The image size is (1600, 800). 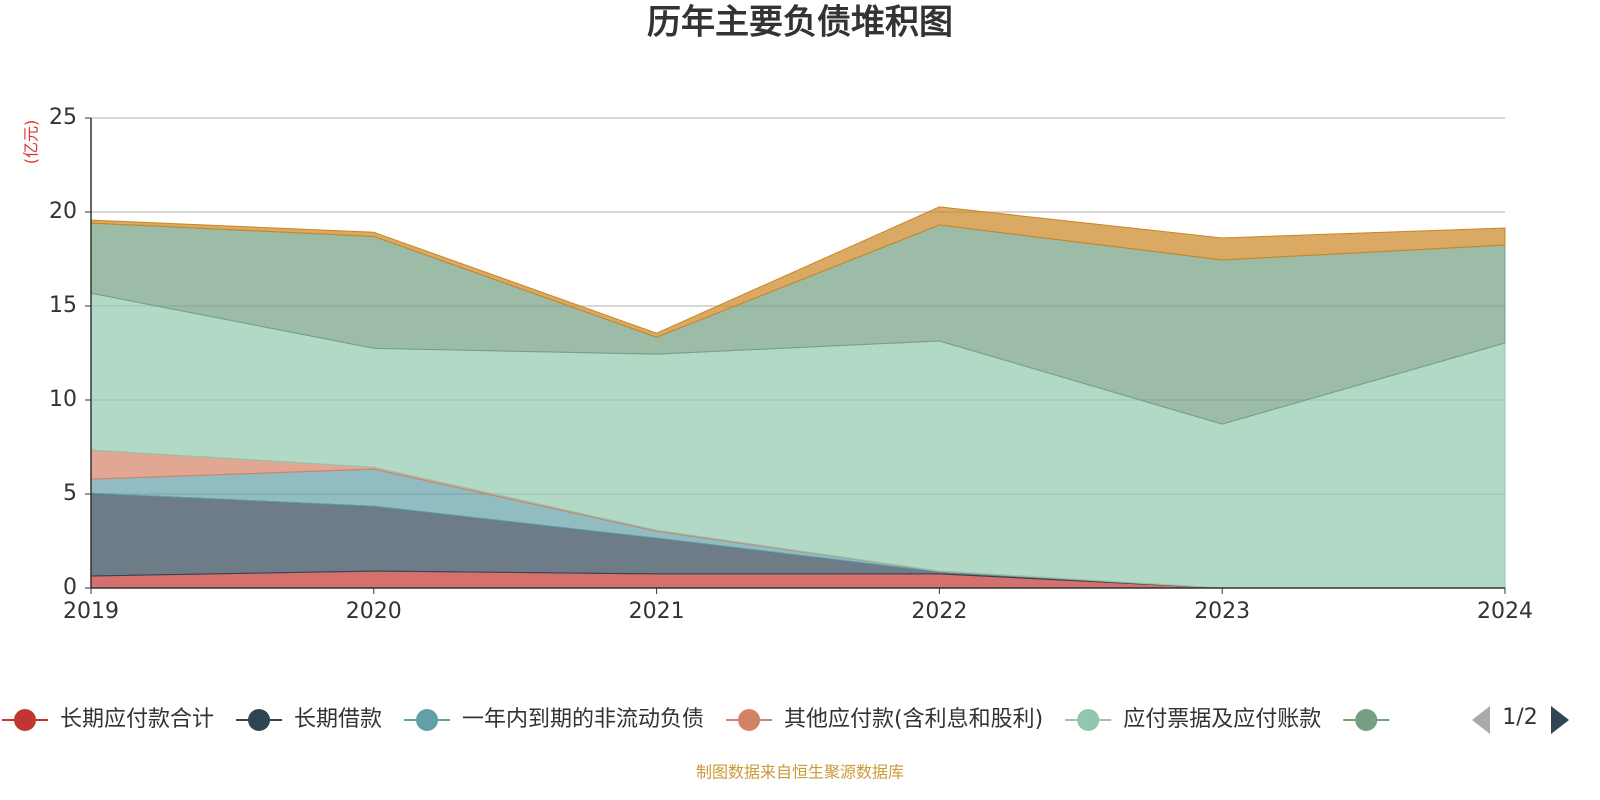 I want to click on legend-next, so click(x=1560, y=720).